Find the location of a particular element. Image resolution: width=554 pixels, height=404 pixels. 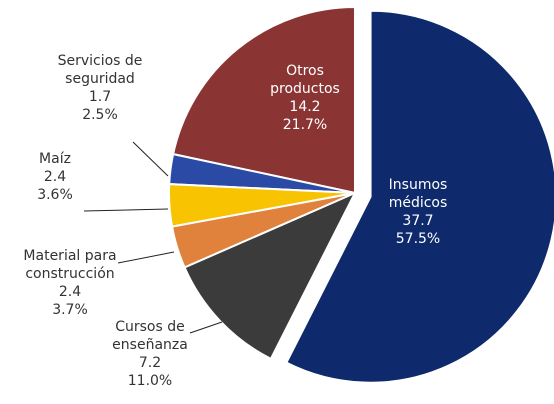

category-label: Servicios de seguridad is located at coordinates (100, 70).